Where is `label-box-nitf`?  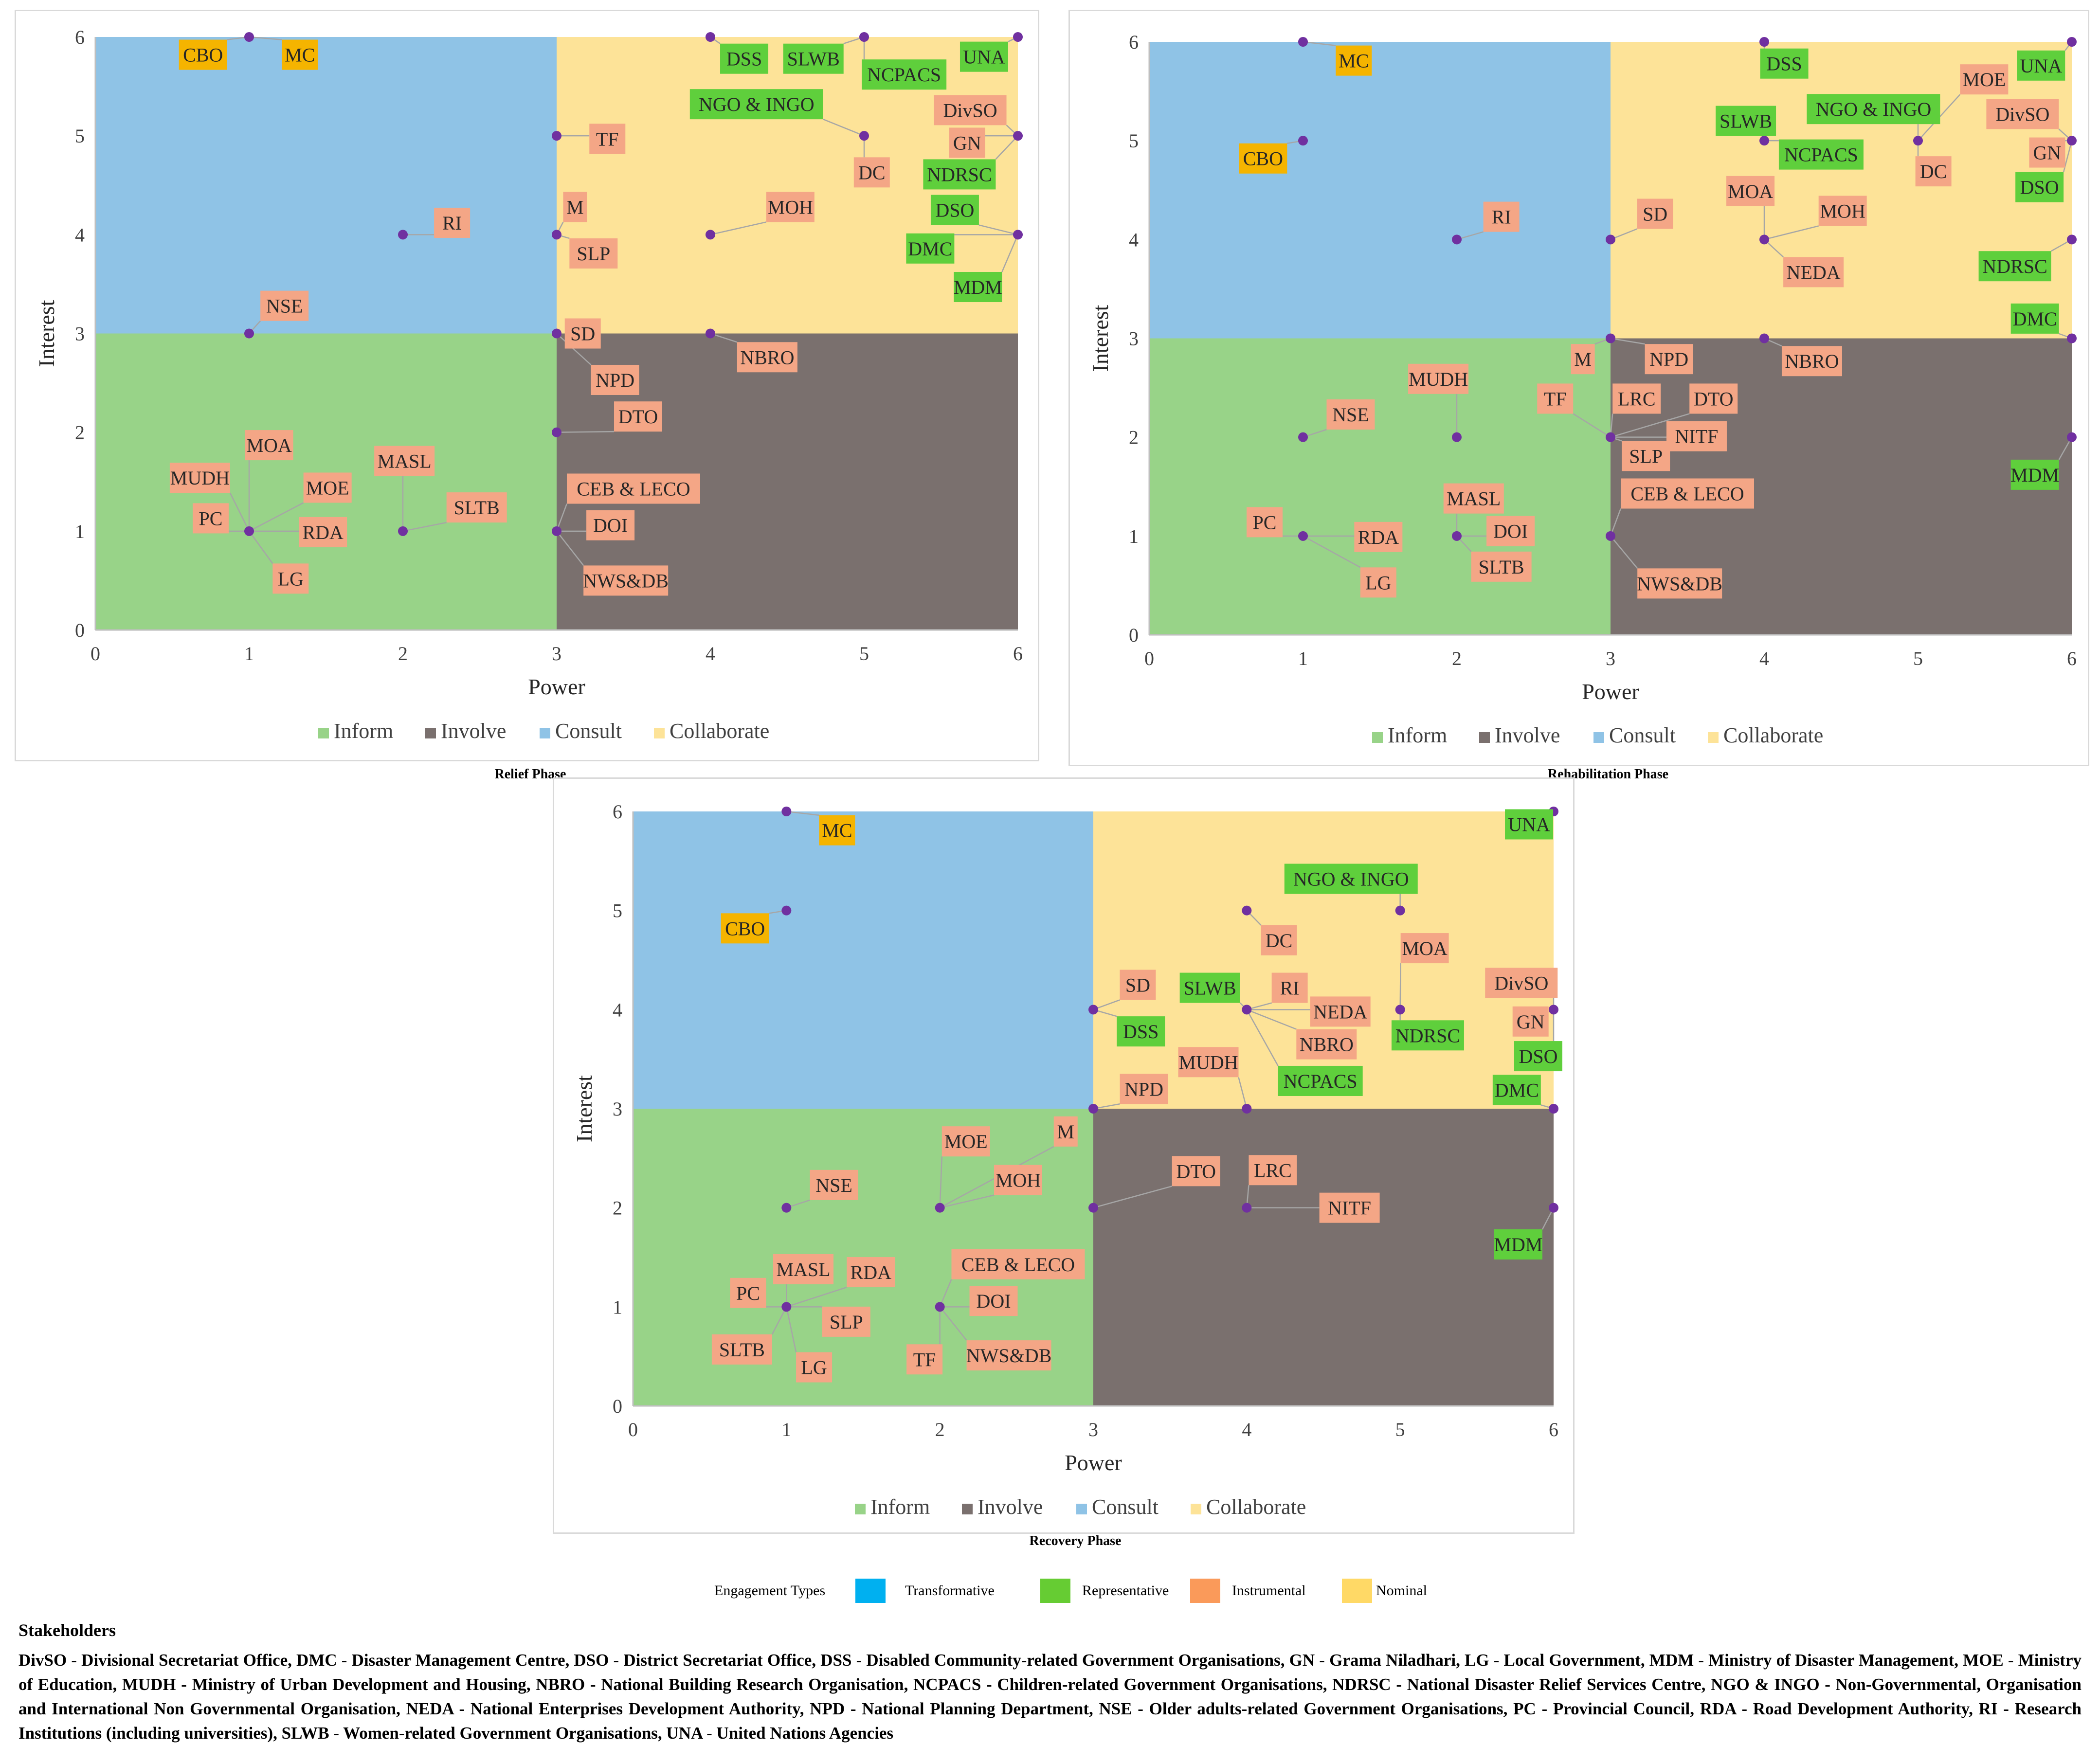
label-box-nitf is located at coordinates (1696, 436).